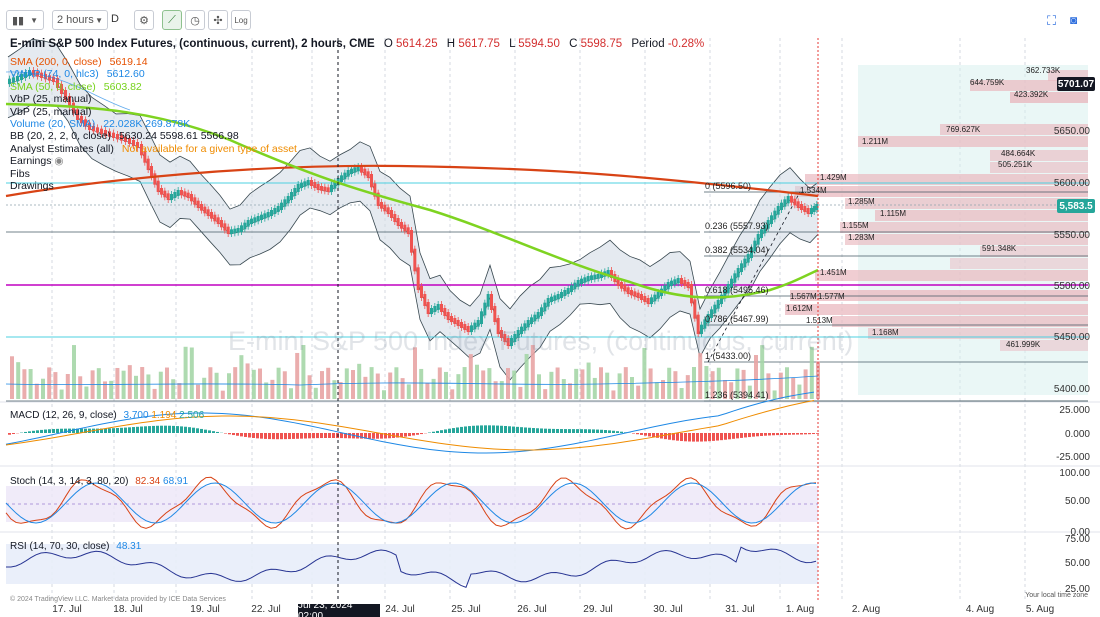 This screenshot has width=1100, height=617. Describe the element at coordinates (686, 44) in the screenshot. I see `period-value: -0.28%` at that location.